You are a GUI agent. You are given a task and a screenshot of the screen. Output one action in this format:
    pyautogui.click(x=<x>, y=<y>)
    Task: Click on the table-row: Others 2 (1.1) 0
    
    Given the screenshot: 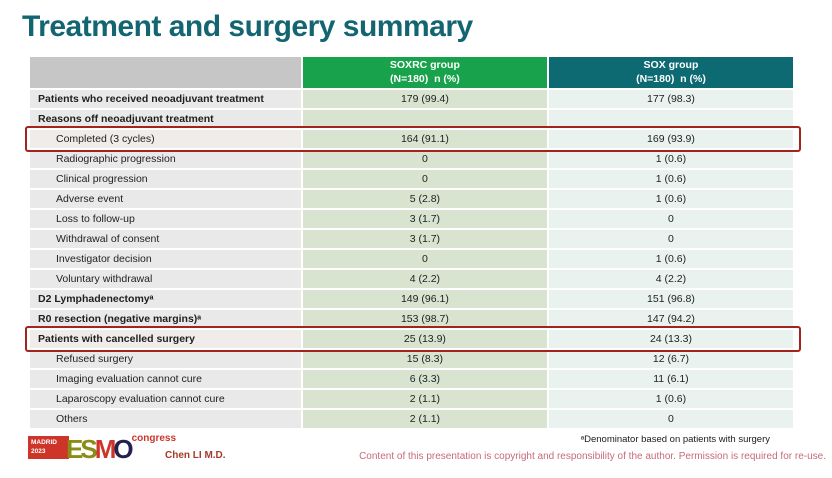 What is the action you would take?
    pyautogui.click(x=411, y=419)
    